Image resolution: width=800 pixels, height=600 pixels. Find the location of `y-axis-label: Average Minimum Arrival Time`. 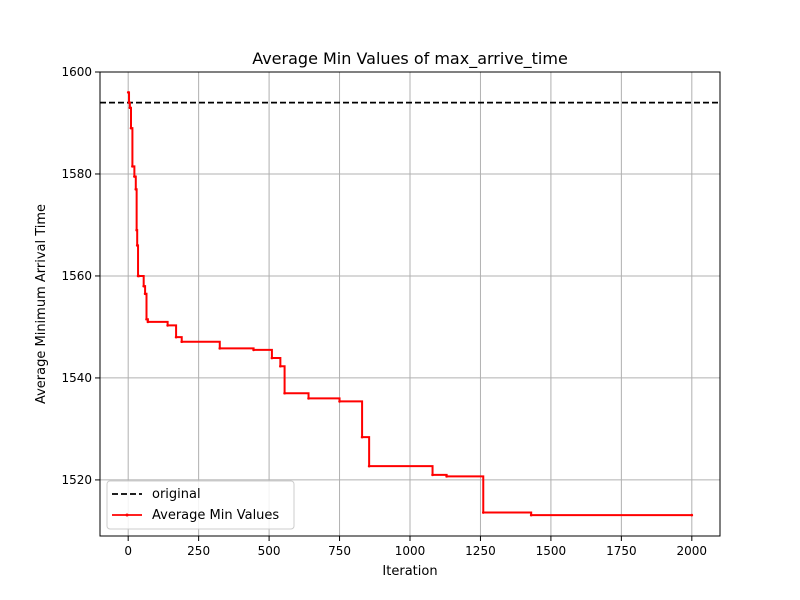

y-axis-label: Average Minimum Arrival Time is located at coordinates (41, 304).